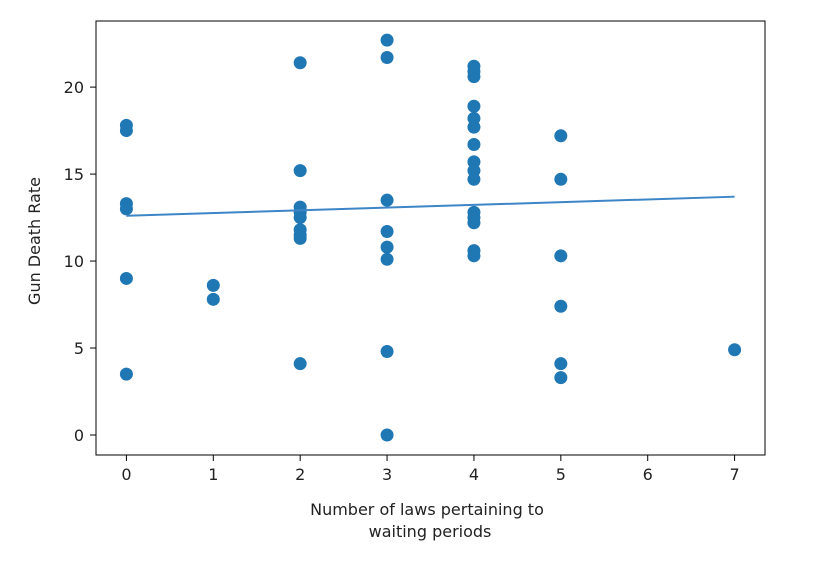 The width and height of the screenshot is (822, 566). I want to click on y-tick-label: 15, so click(74, 174).